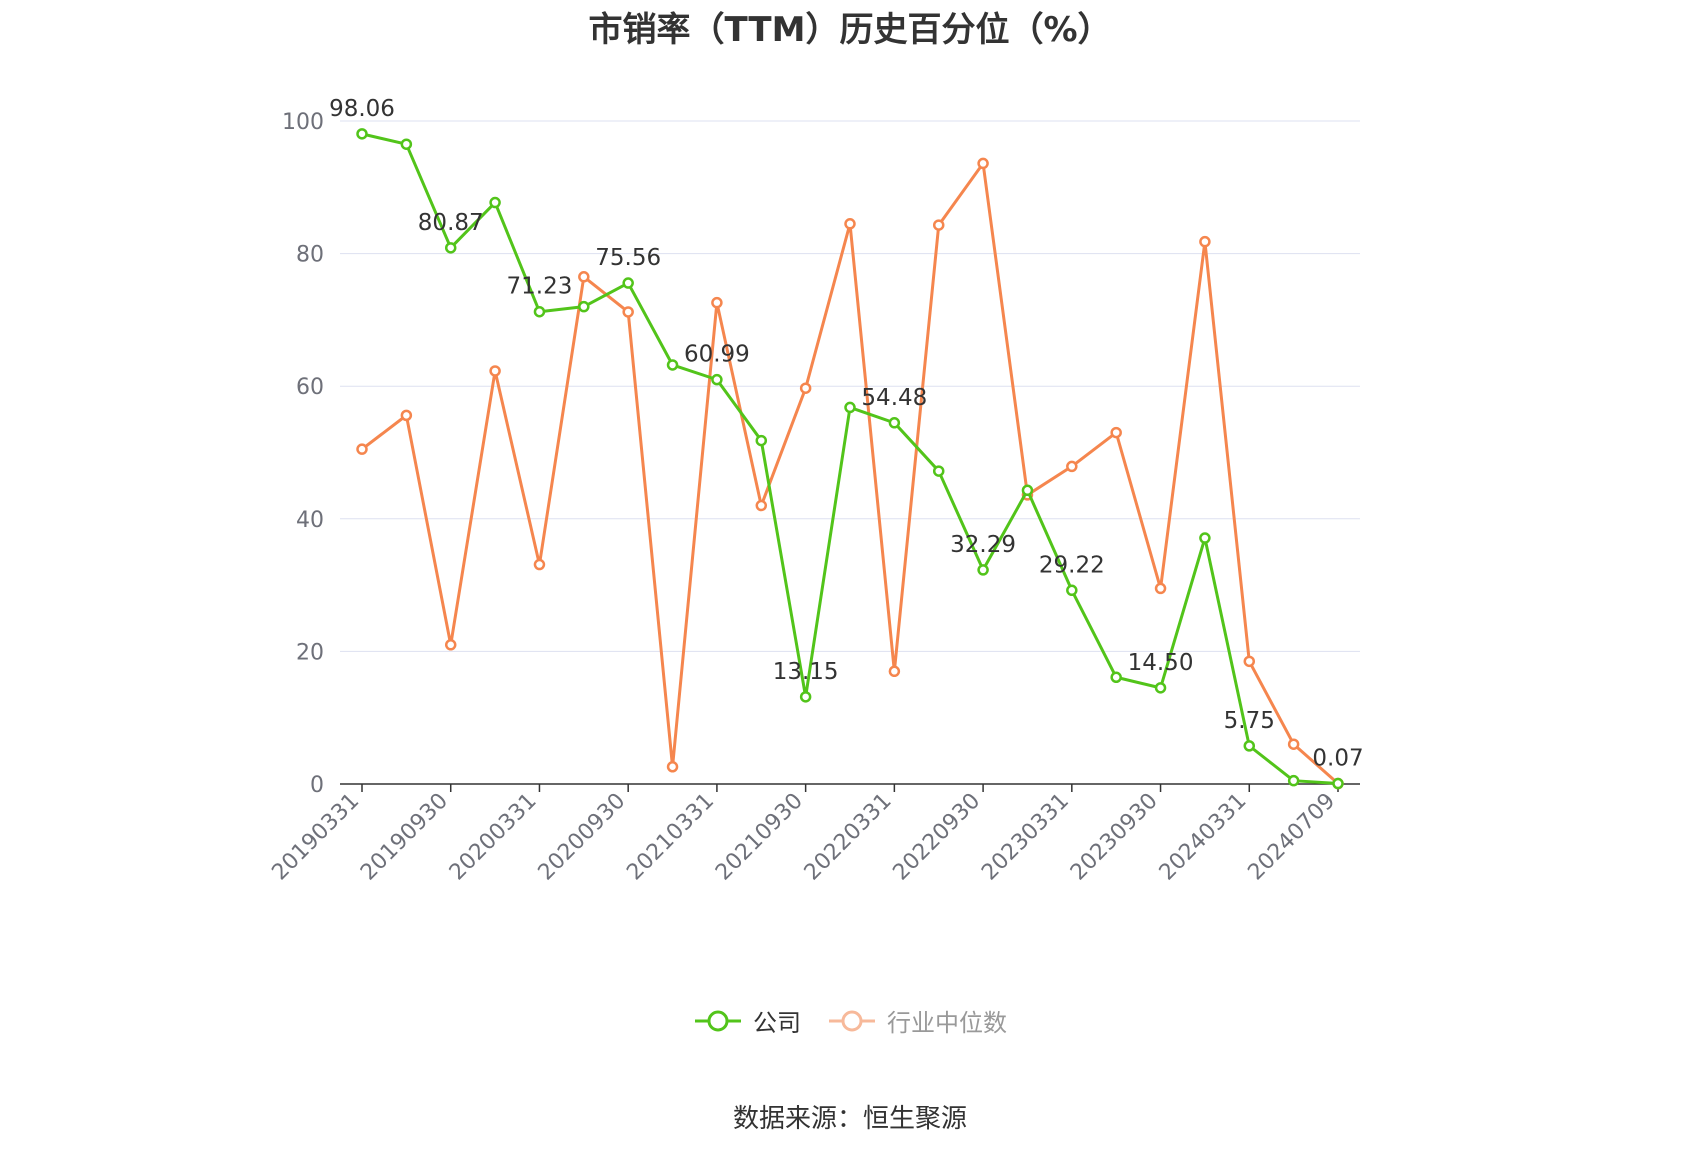  Describe the element at coordinates (1161, 663) in the screenshot. I see `data-label-20230930: 14.50` at that location.